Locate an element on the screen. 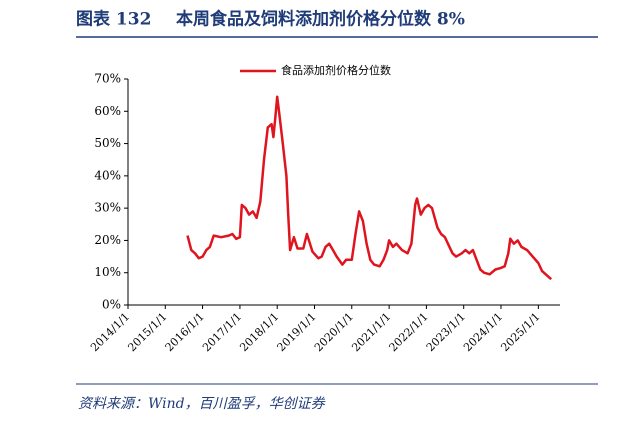 The height and width of the screenshot is (423, 621). y-tick-label: 60% is located at coordinates (107, 111).